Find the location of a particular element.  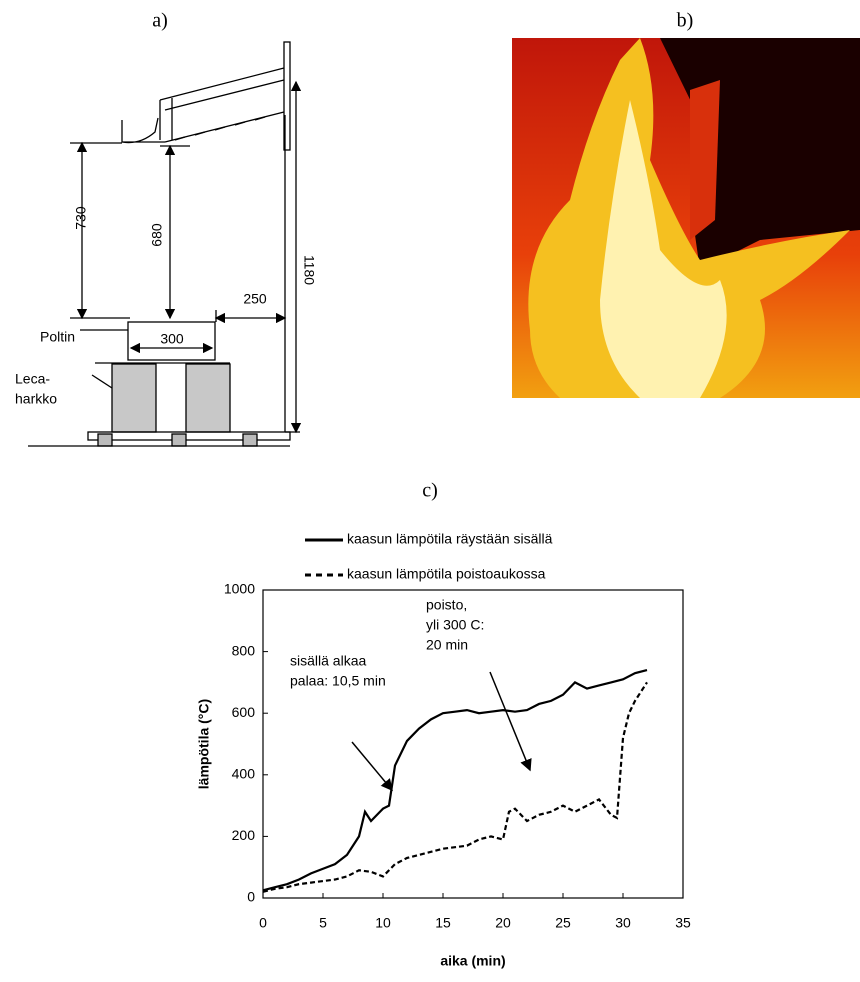

flame-photo is located at coordinates (686, 218).